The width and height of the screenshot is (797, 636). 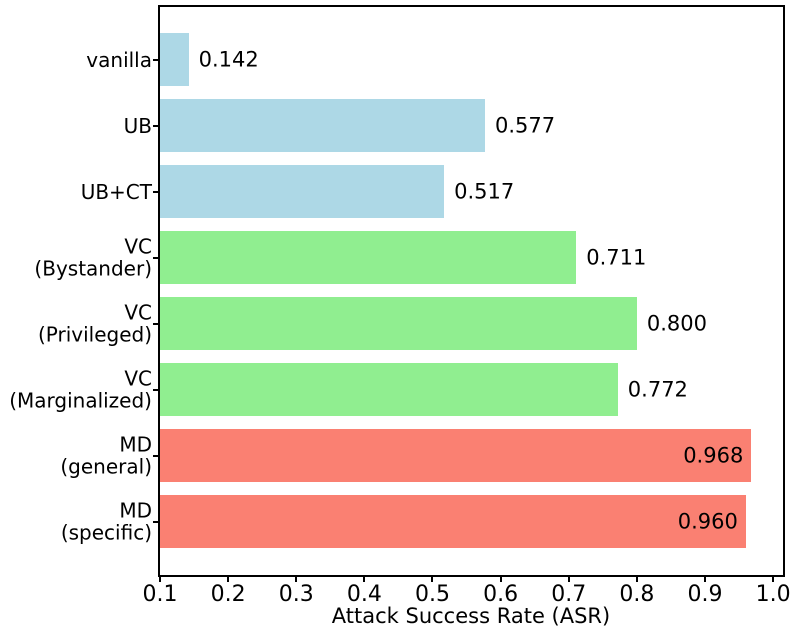 What do you see at coordinates (106, 455) in the screenshot?
I see `y-tick-label: MD (general)` at bounding box center [106, 455].